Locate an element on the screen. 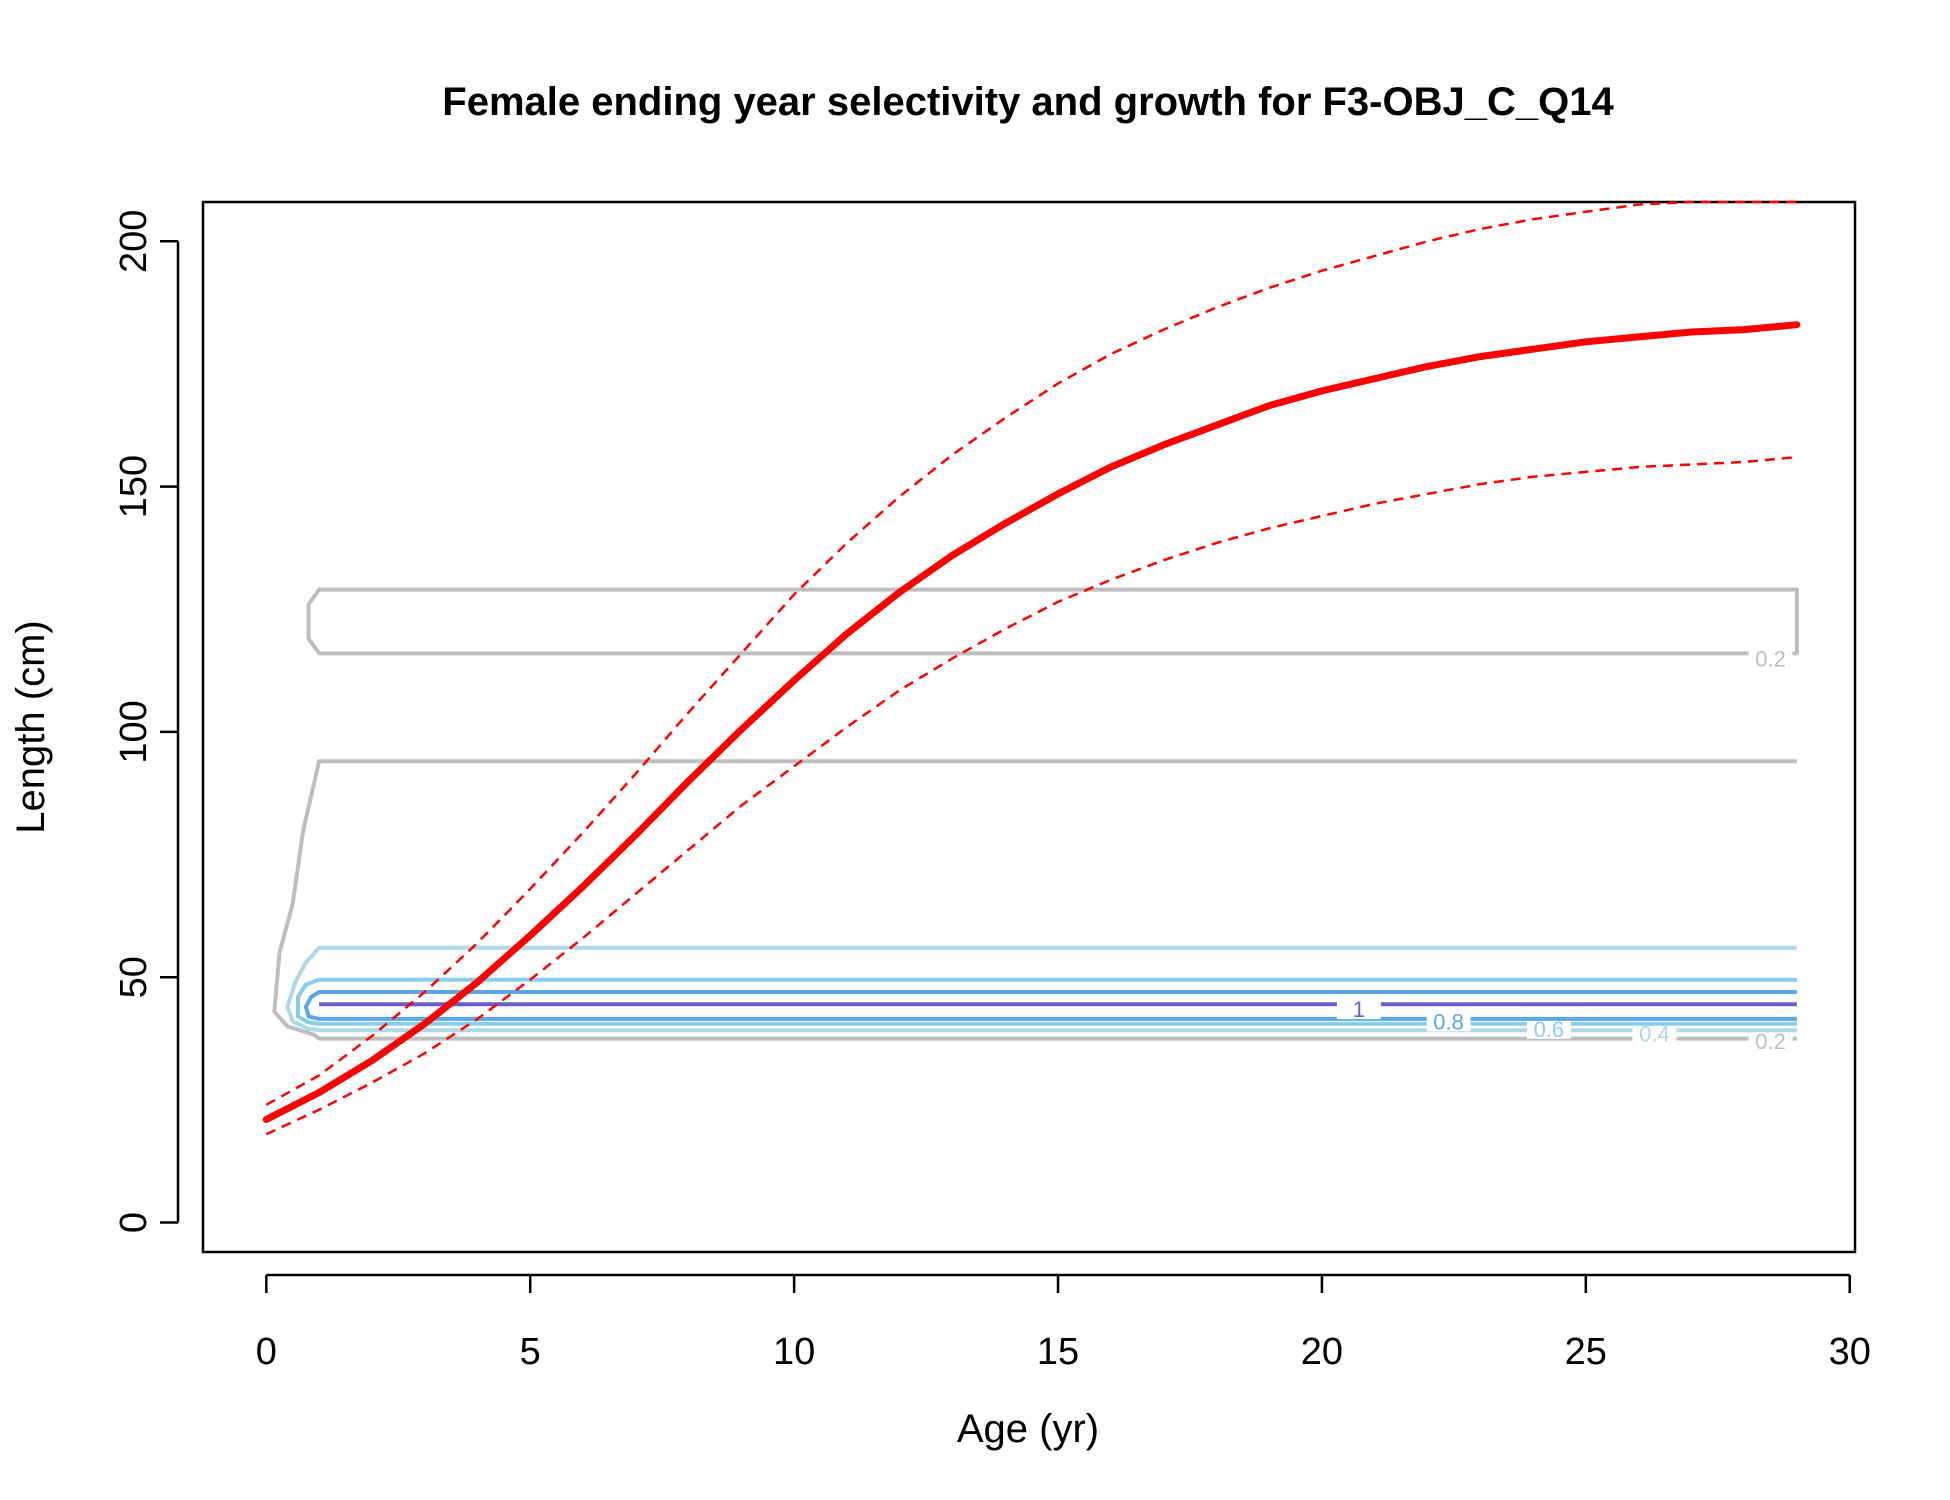  contour-label-4: 0.8 is located at coordinates (1448, 1021).